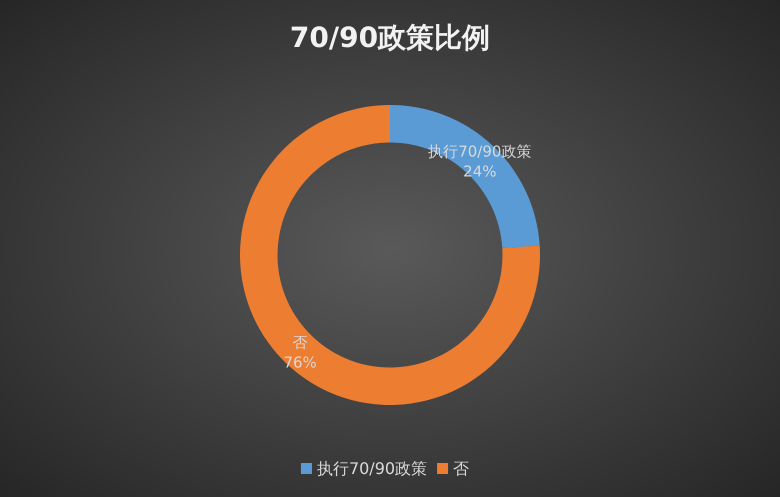 This screenshot has width=780, height=497. I want to click on data-label: 24%, so click(480, 171).